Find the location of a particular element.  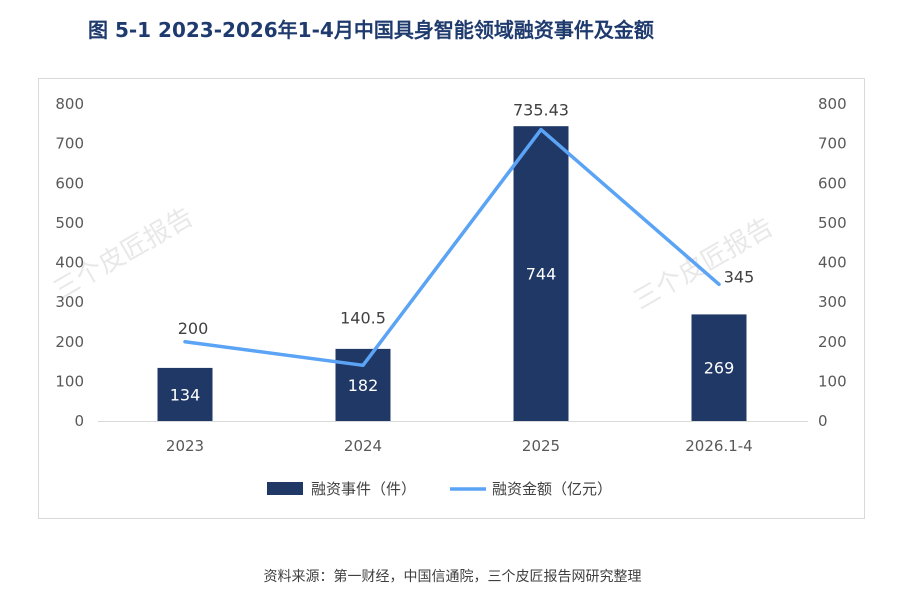

y-left-tick-600: 600 is located at coordinates (69, 183).